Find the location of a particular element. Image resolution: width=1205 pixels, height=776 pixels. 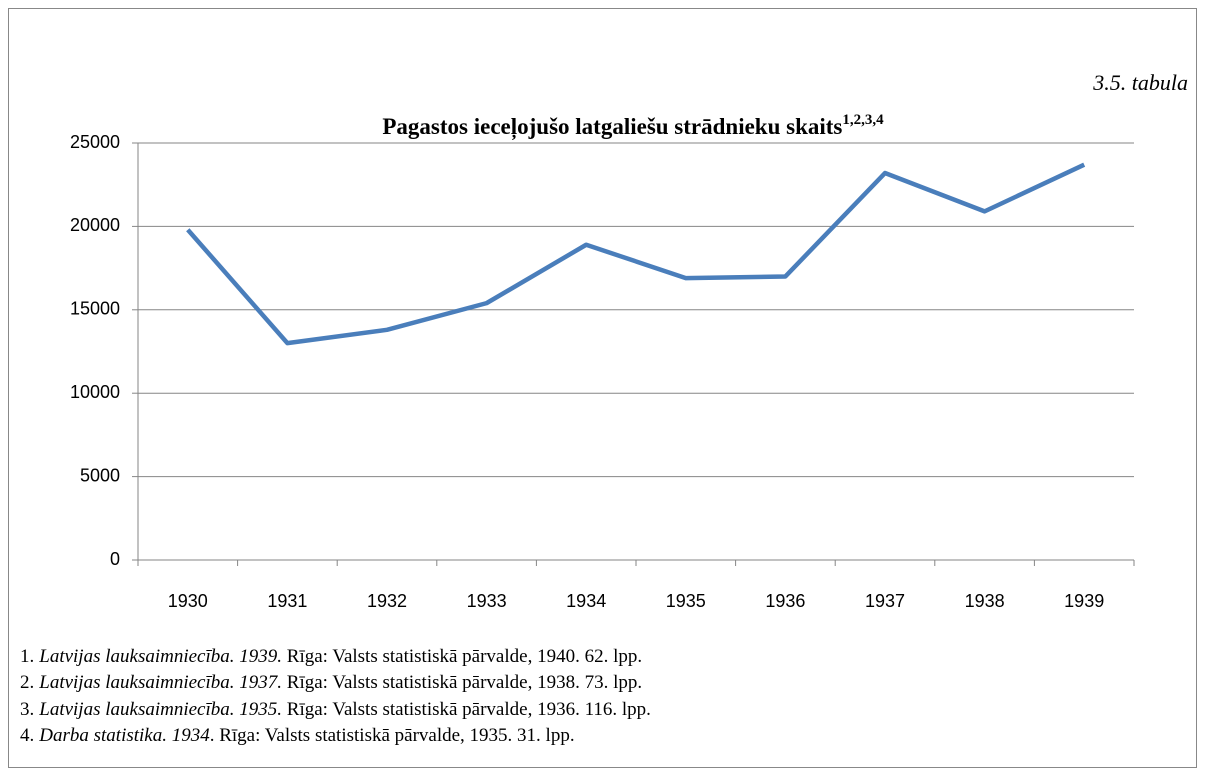

footnote-number: 1. is located at coordinates (27, 656).